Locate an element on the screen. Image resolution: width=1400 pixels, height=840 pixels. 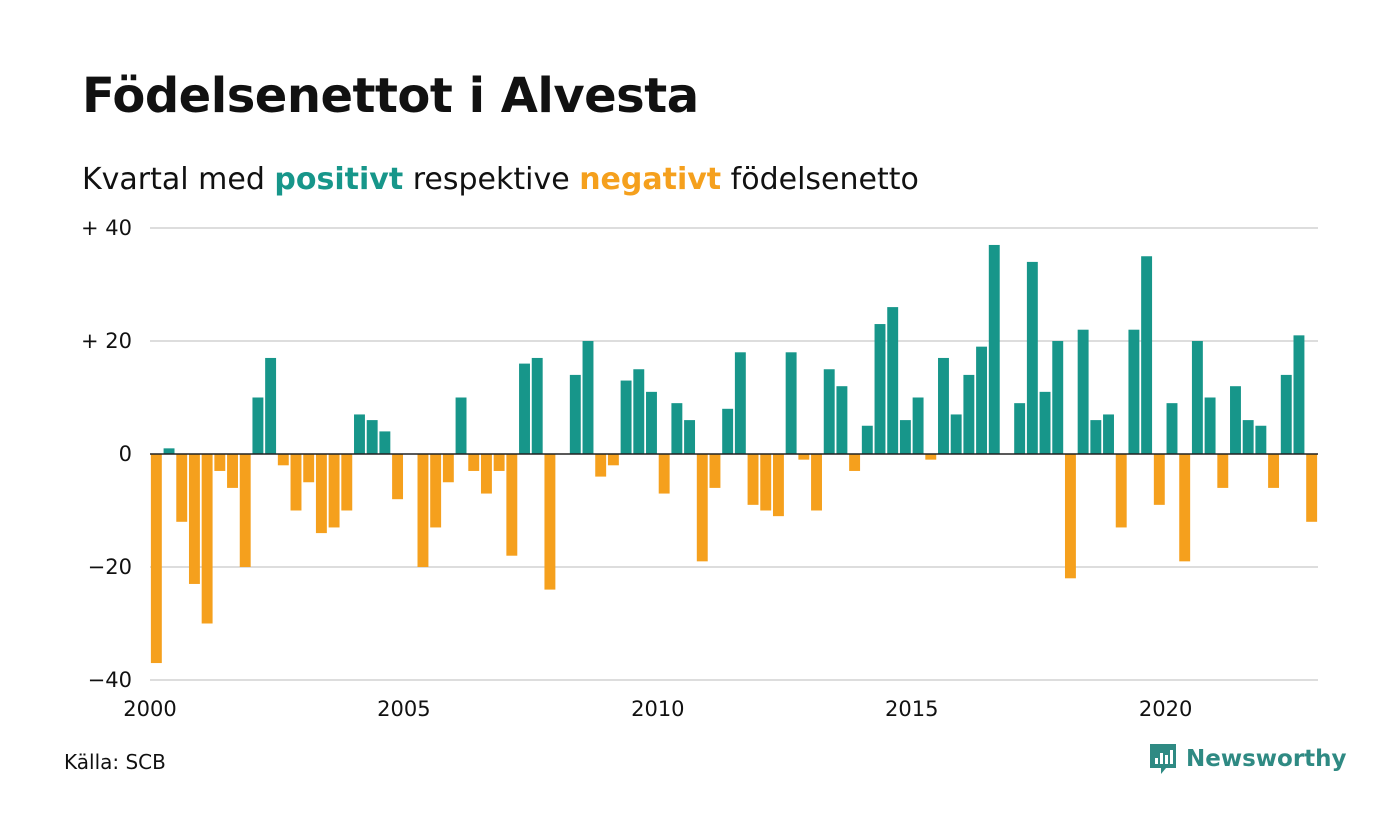
subtitle-negative: negativt is located at coordinates (650, 179).